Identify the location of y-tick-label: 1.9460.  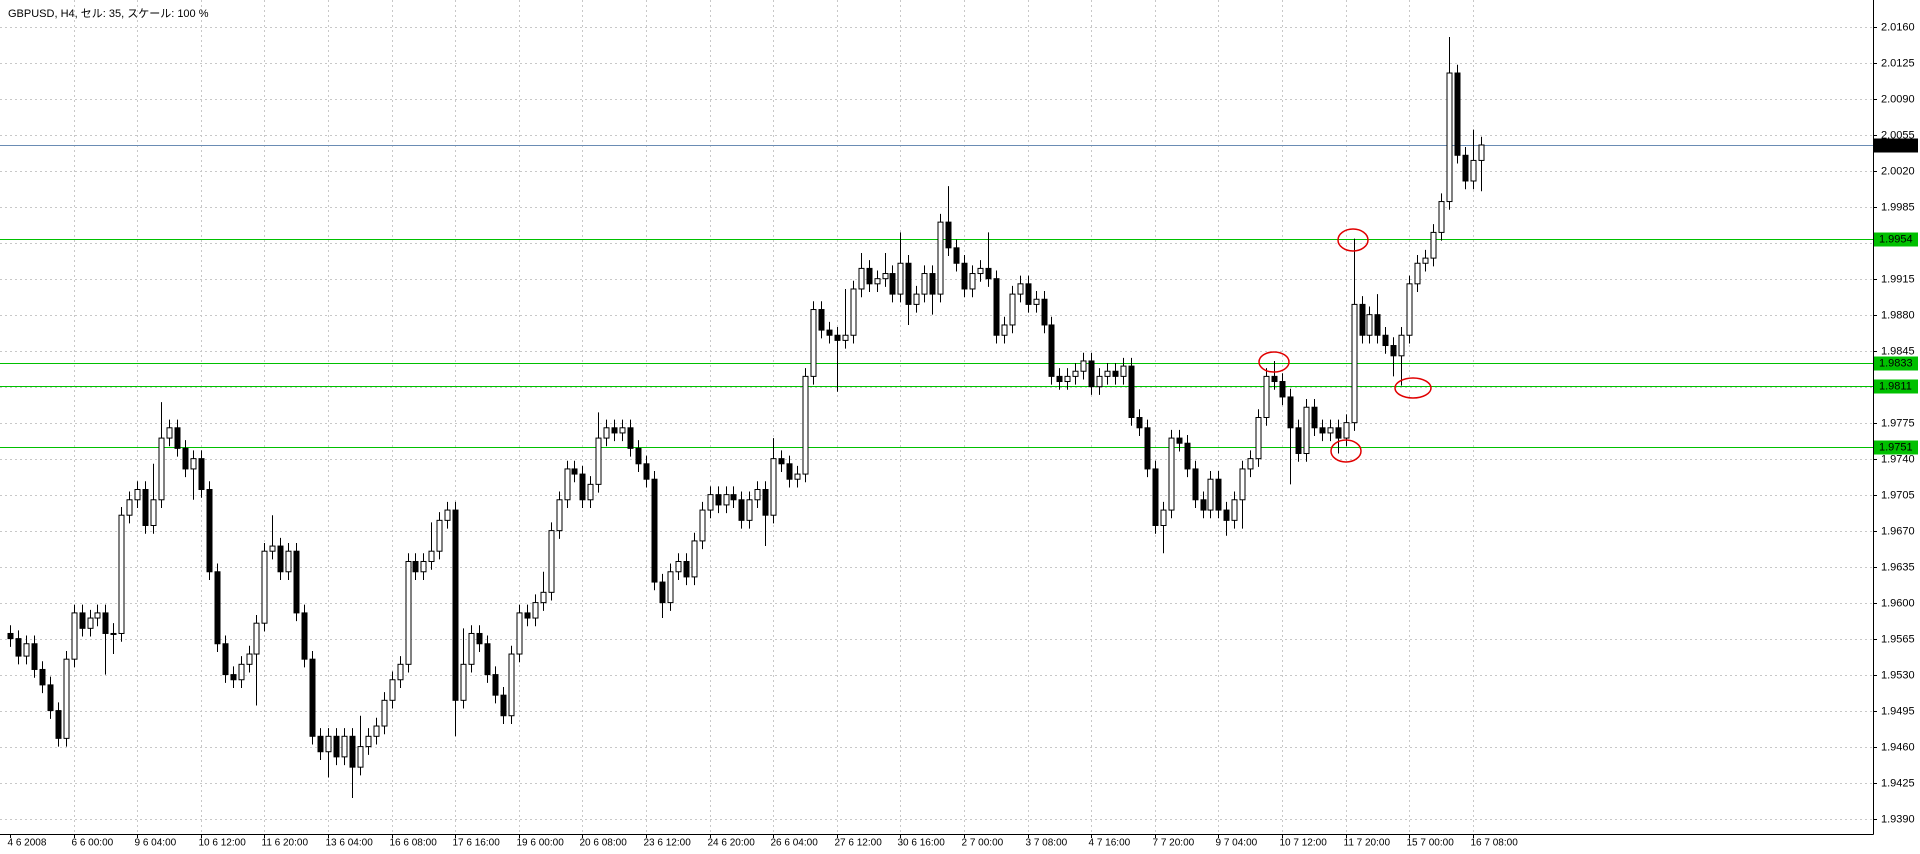
(1898, 747).